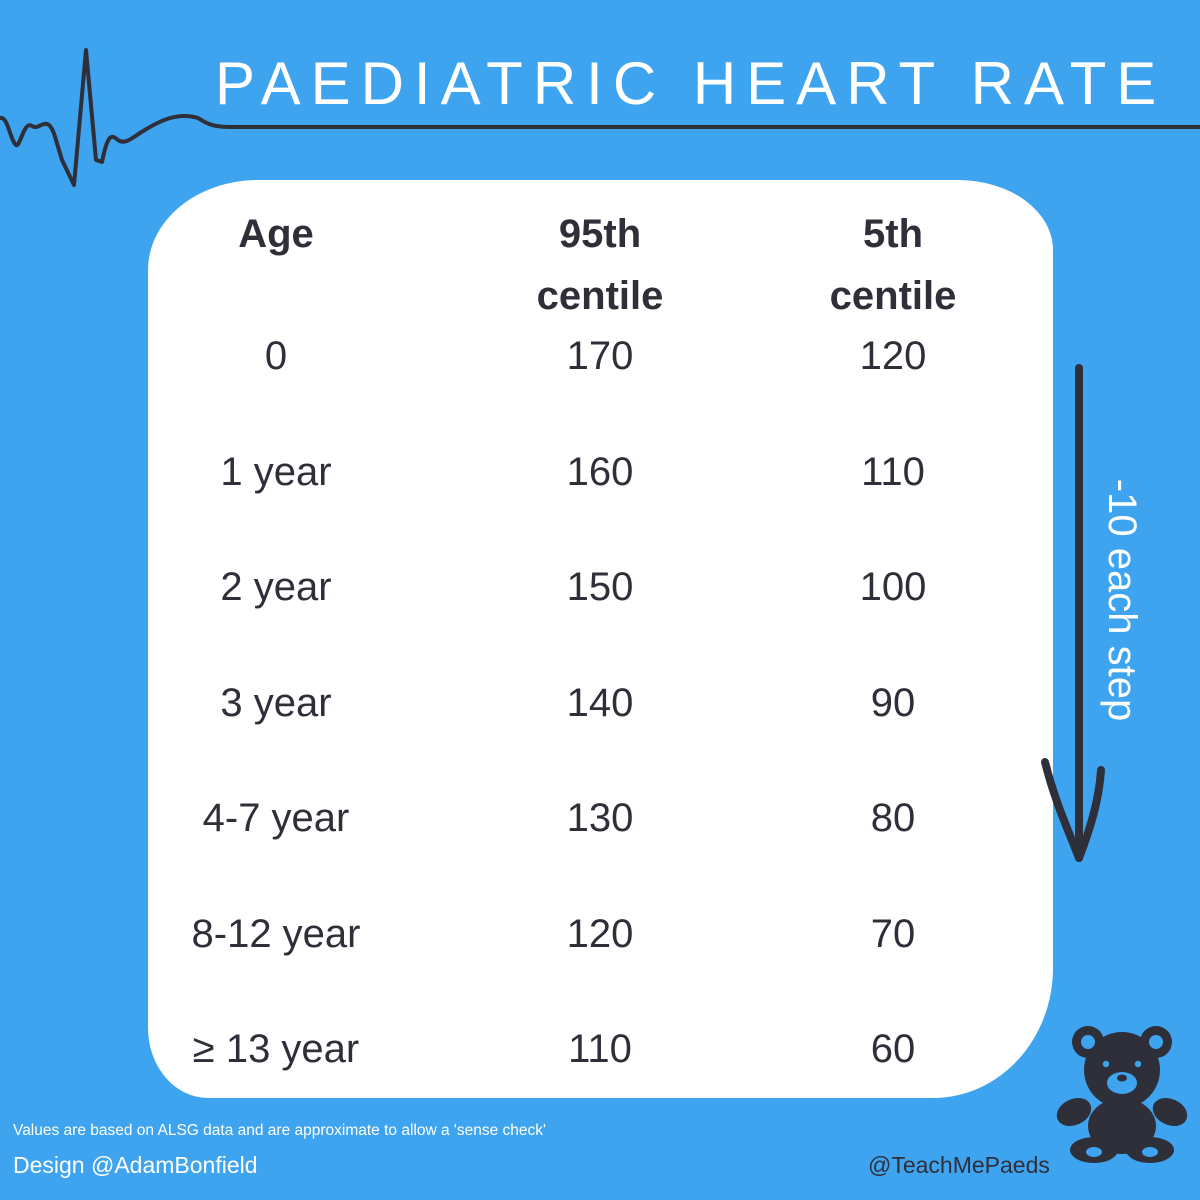 The image size is (1200, 1200). Describe the element at coordinates (959, 1165) in the screenshot. I see `brand-handle: @TeachMePaeds` at that location.